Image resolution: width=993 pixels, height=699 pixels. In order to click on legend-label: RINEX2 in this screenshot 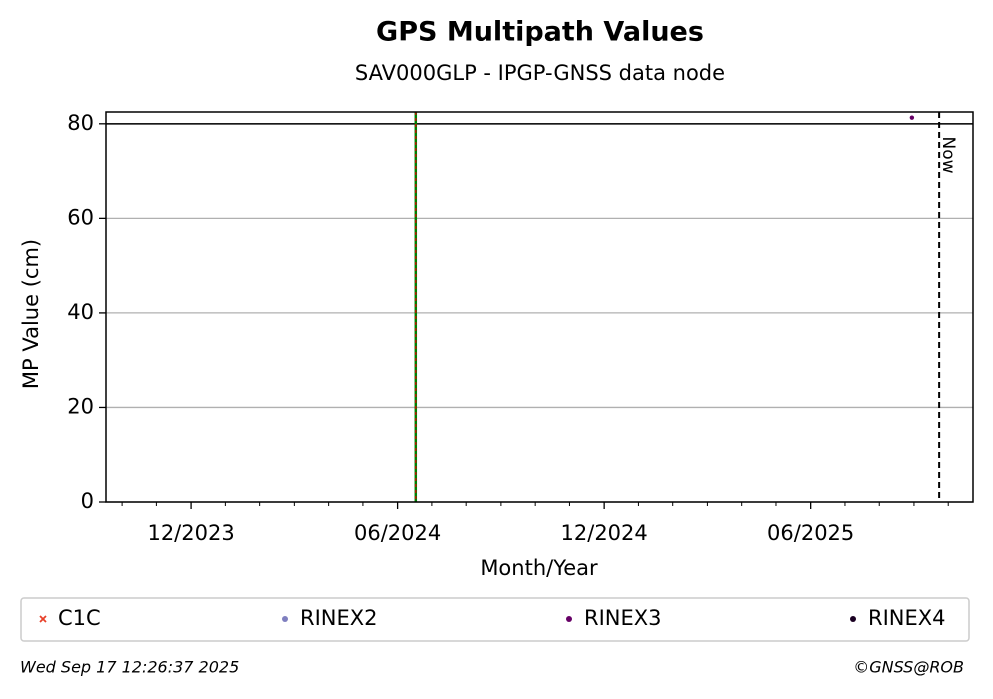, I will do `click(339, 618)`.